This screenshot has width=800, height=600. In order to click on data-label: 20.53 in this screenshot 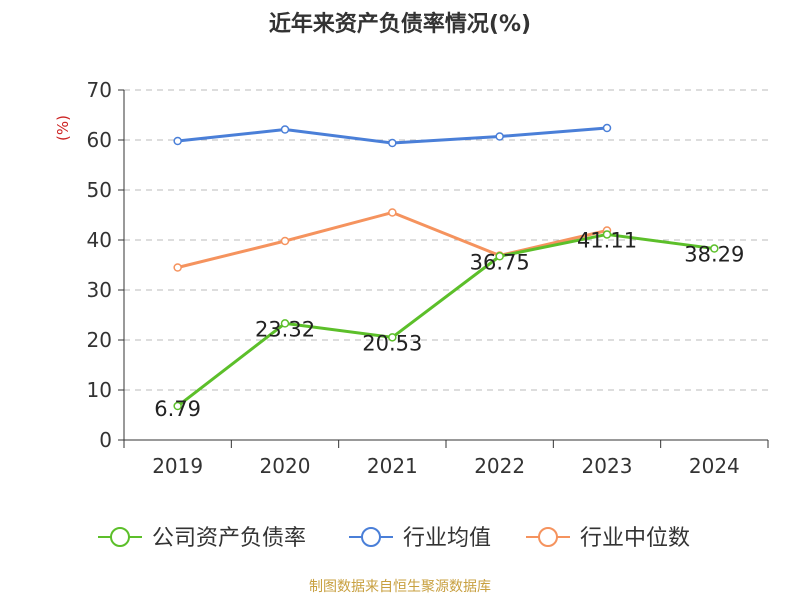, I will do `click(392, 343)`.